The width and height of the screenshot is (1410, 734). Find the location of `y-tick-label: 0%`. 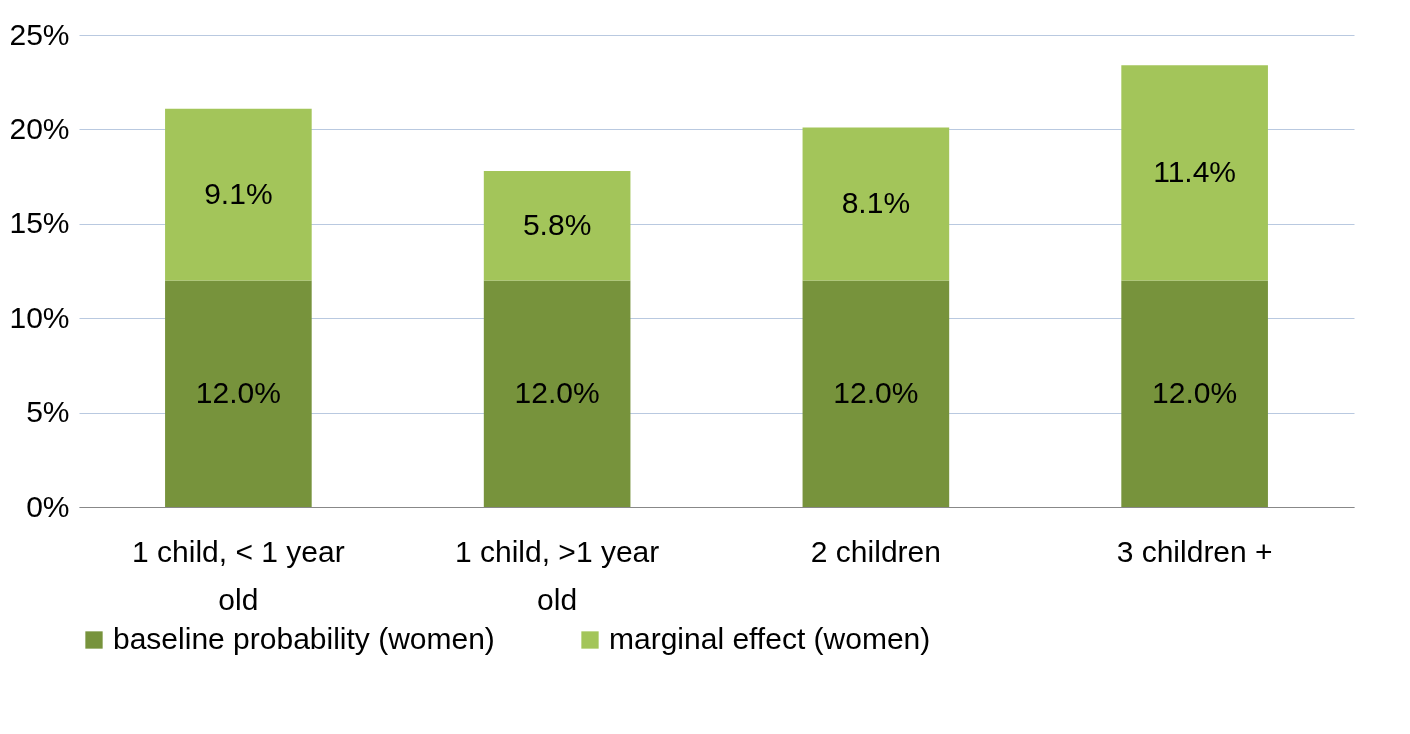

y-tick-label: 0% is located at coordinates (48, 506).